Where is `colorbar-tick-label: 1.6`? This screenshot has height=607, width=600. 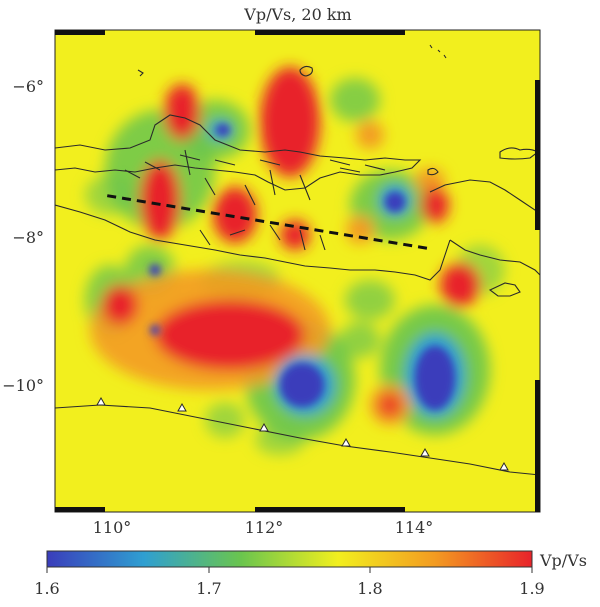
colorbar-tick-label: 1.6 is located at coordinates (46, 588).